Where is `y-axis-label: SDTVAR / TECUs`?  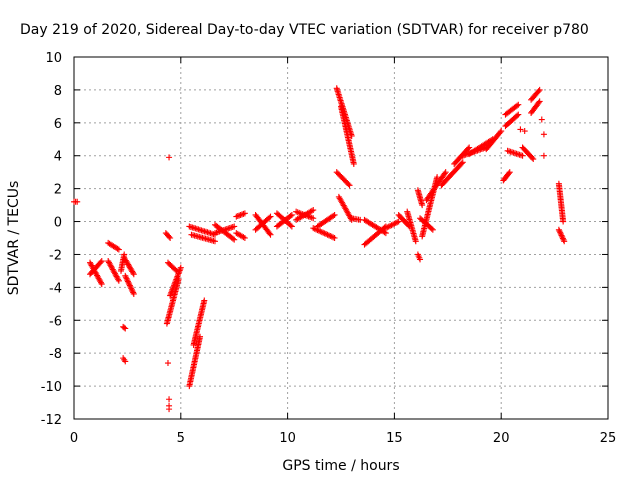
y-axis-label: SDTVAR / TECUs is located at coordinates (14, 238).